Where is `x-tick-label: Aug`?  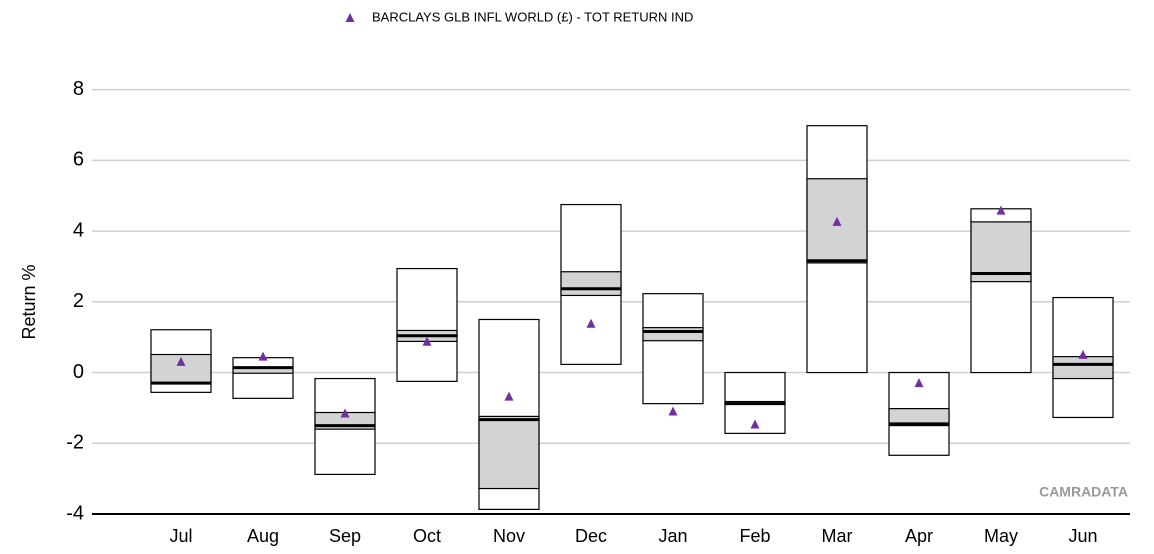 x-tick-label: Aug is located at coordinates (263, 536).